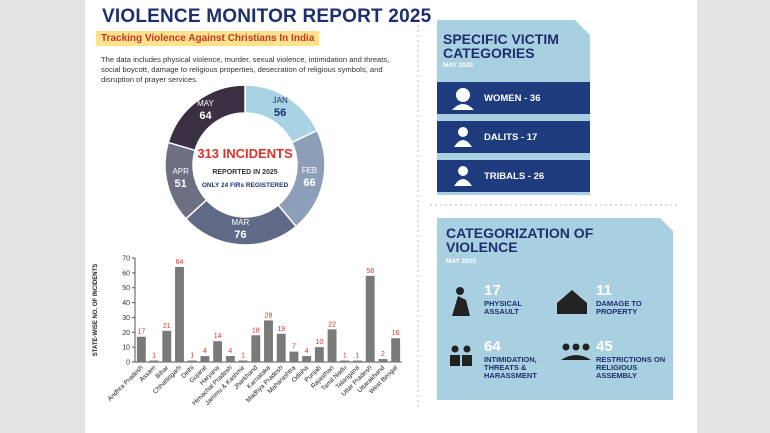 This screenshot has height=433, width=770. I want to click on month-label: FEB, so click(310, 170).